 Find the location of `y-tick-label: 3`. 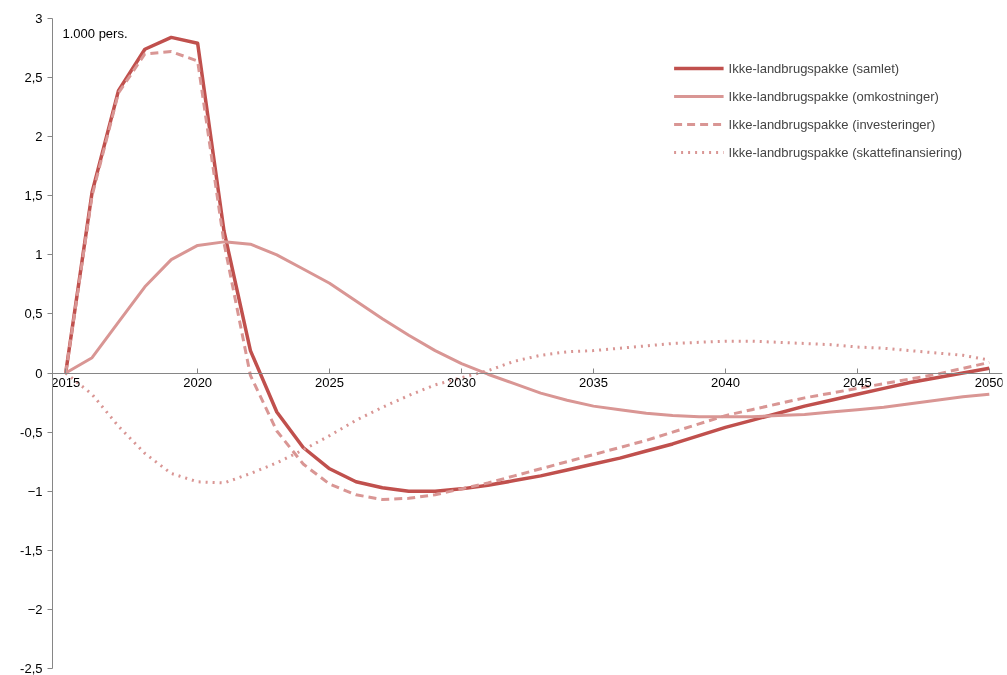

y-tick-label: 3 is located at coordinates (39, 18).